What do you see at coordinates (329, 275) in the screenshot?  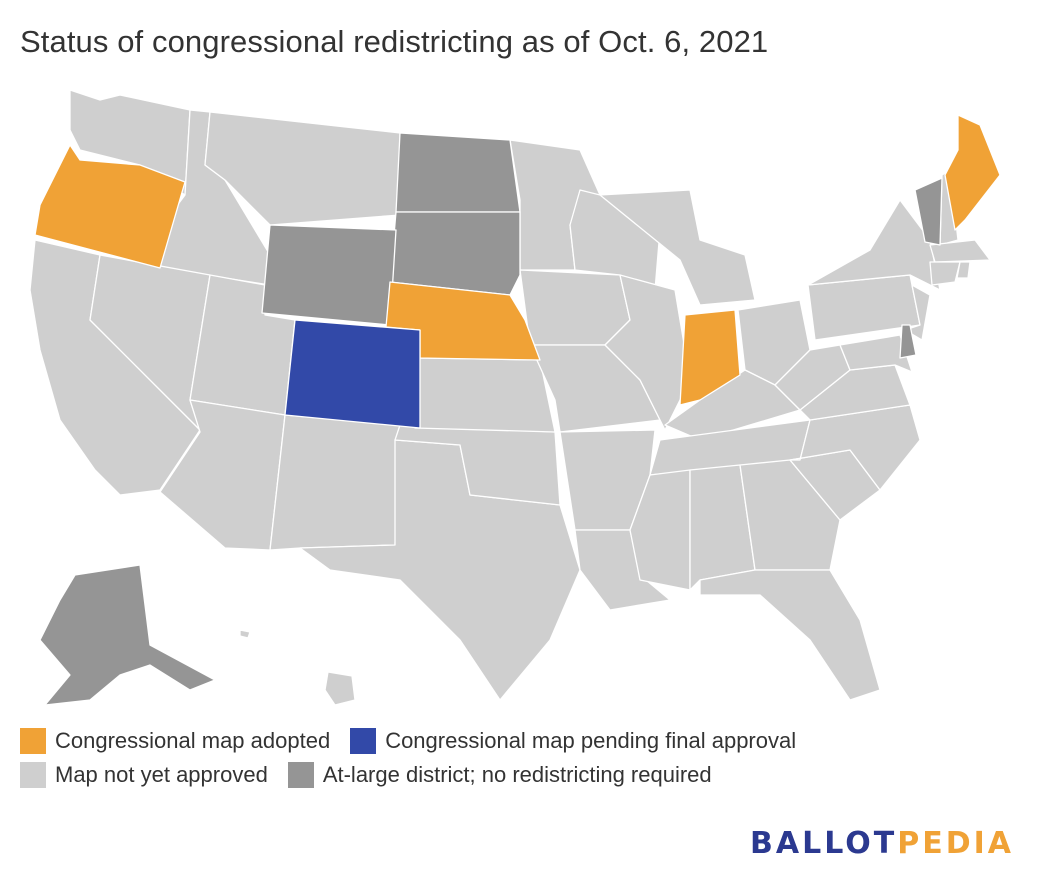 I see `state-wyoming` at bounding box center [329, 275].